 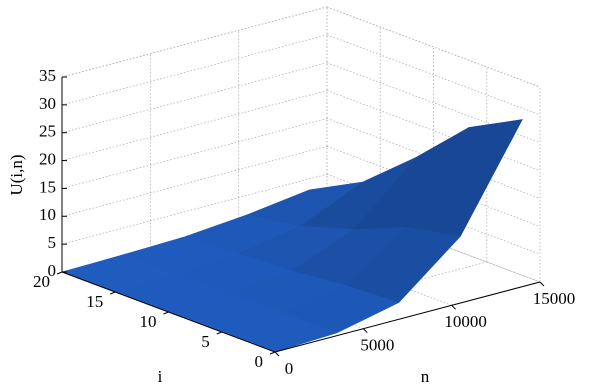 What do you see at coordinates (41, 281) in the screenshot?
I see `y-tick-label: 20` at bounding box center [41, 281].